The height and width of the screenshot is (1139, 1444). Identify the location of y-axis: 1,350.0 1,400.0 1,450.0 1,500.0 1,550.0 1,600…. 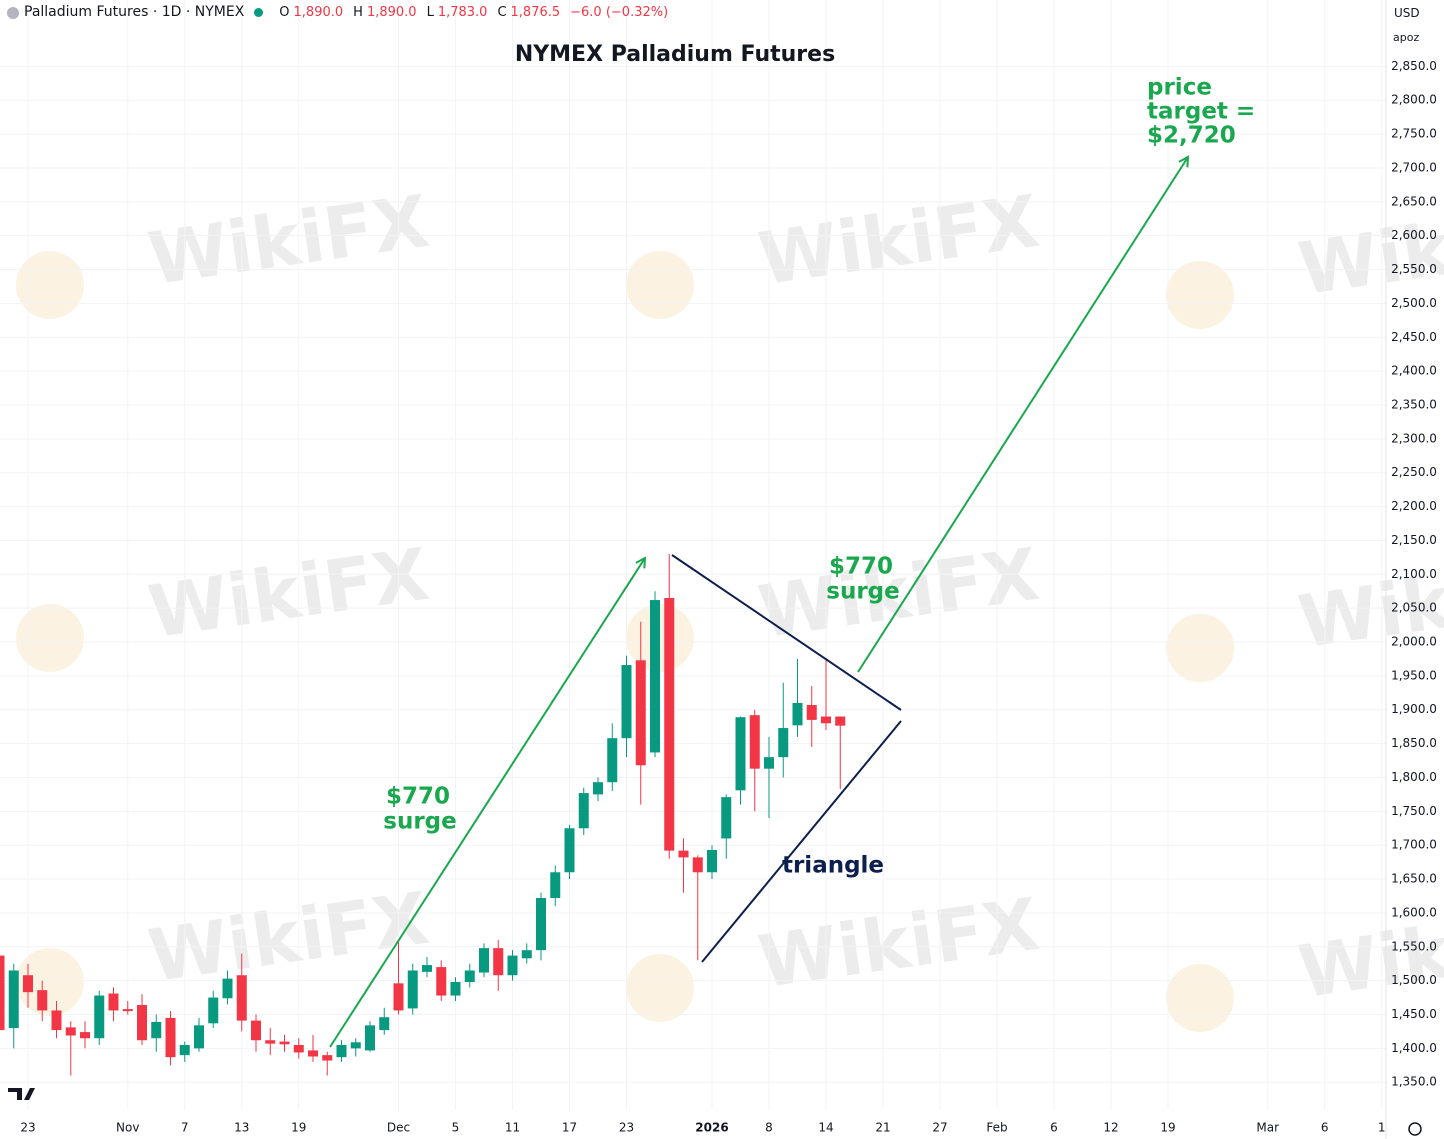
(1414, 574).